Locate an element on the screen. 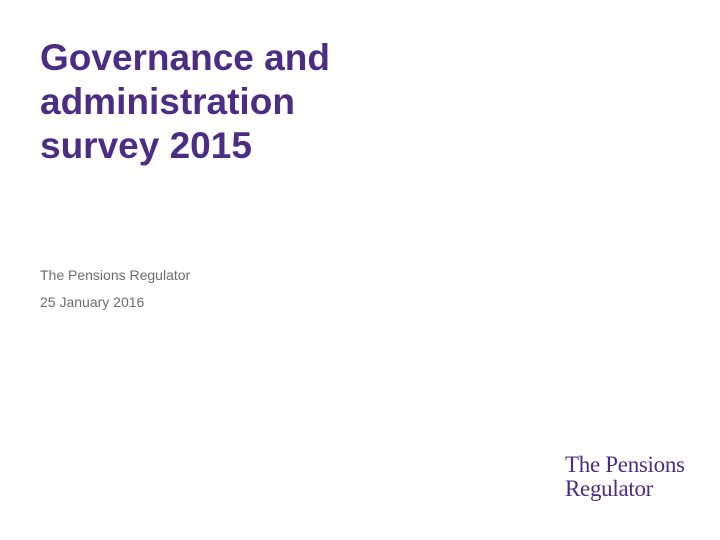 This screenshot has width=720, height=540. pensions-regulator-logo: The Pensions Regulator is located at coordinates (625, 477).